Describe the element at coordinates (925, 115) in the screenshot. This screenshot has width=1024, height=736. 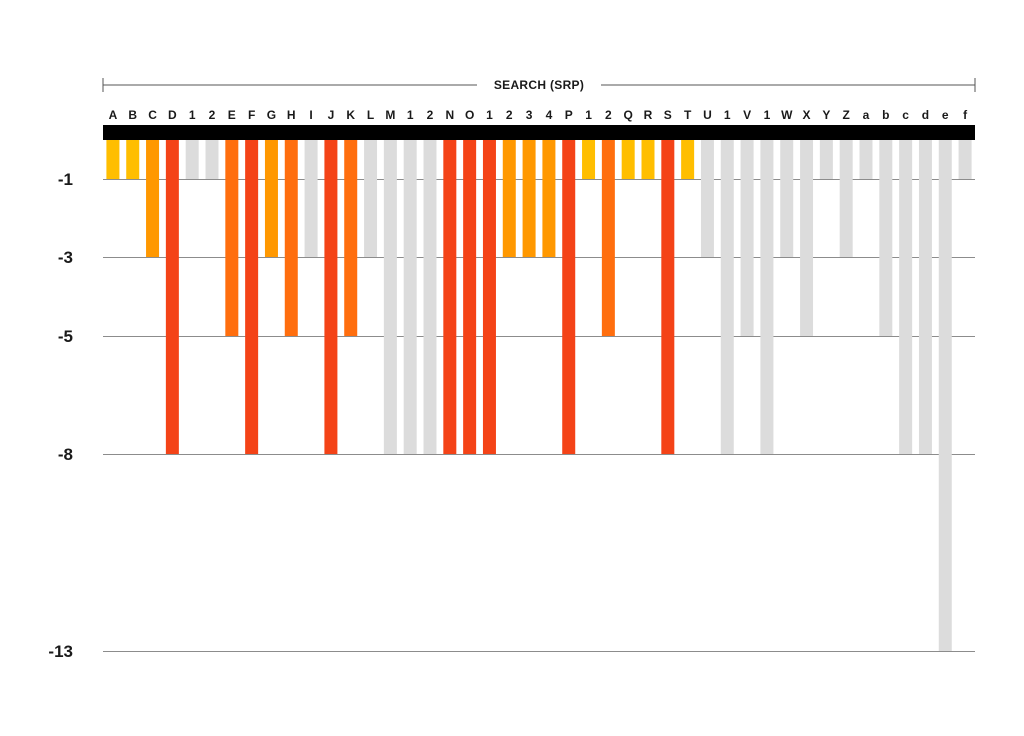
I see `category-label: d` at that location.